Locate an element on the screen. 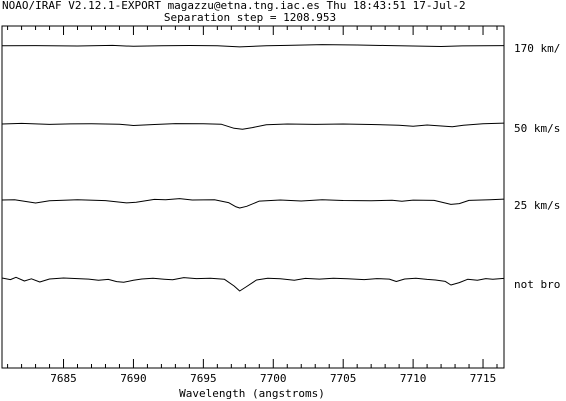 Image resolution: width=566 pixels, height=401 pixels. x-tick-label: 7715 is located at coordinates (483, 378).